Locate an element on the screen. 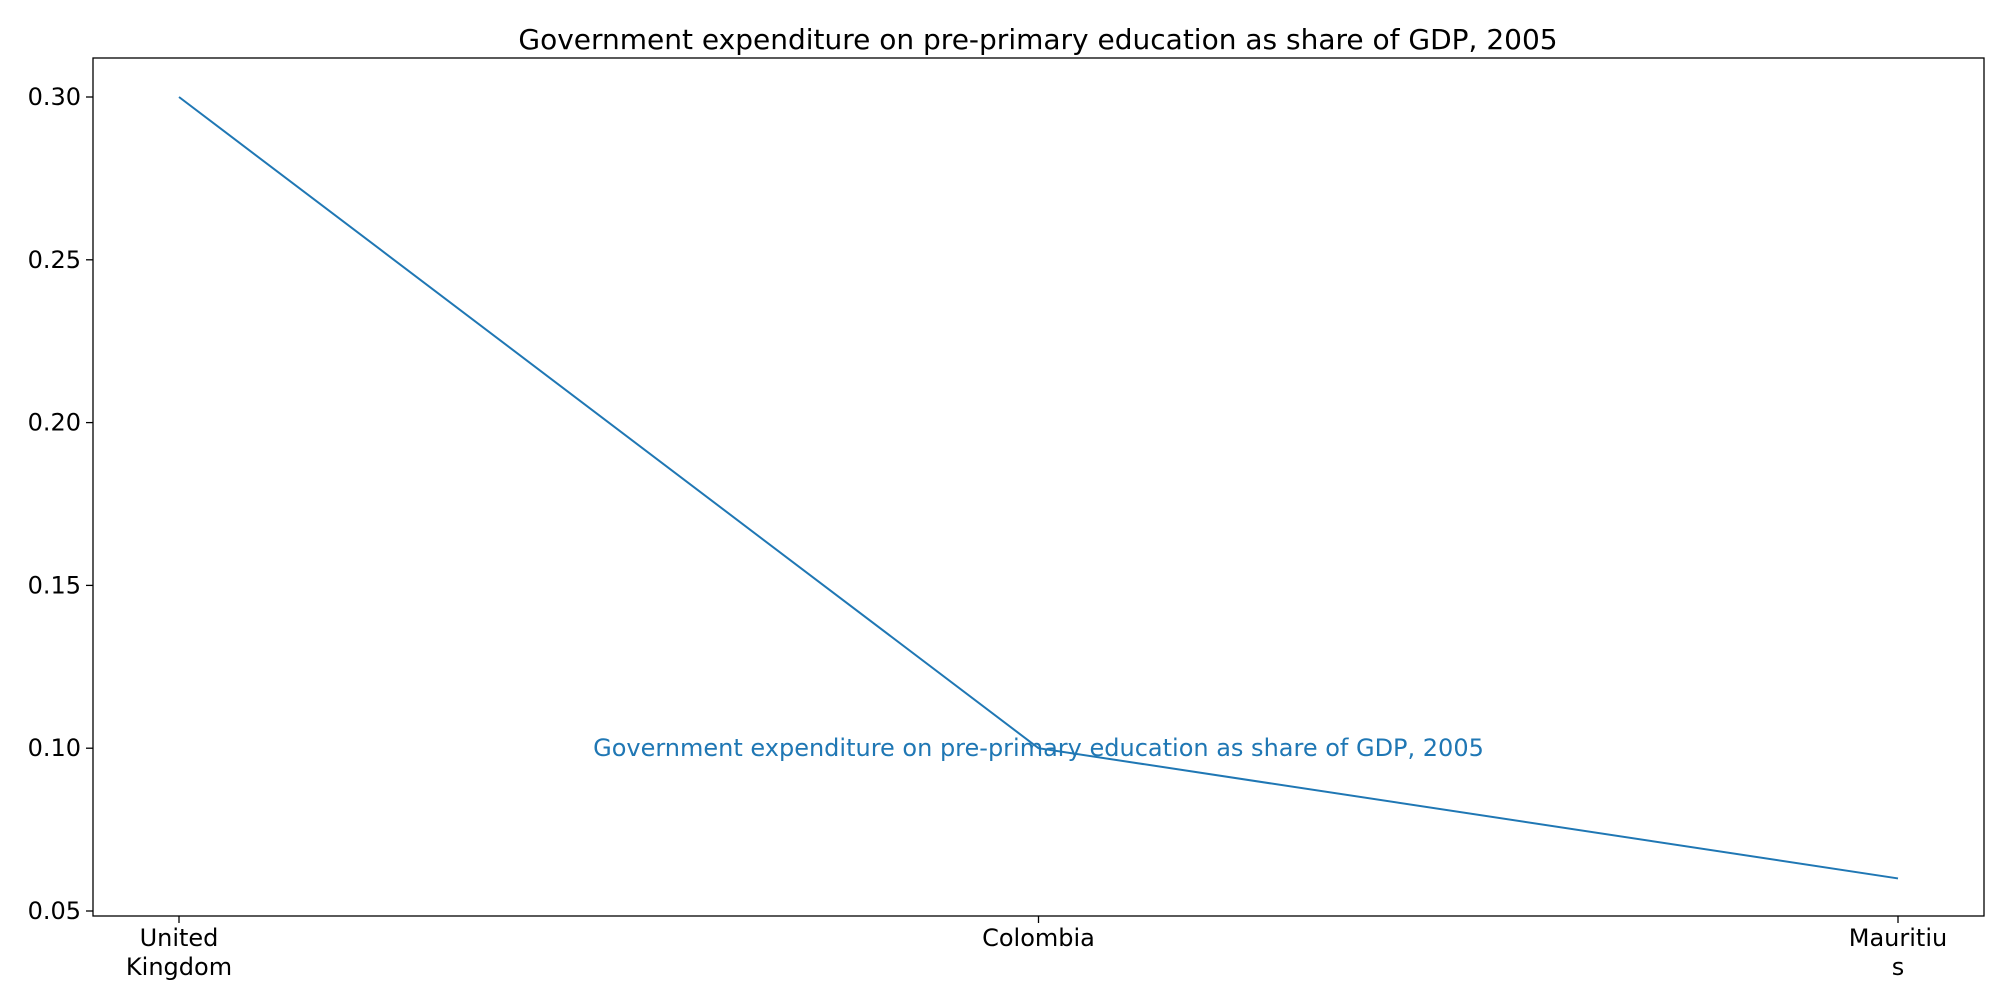 Image resolution: width=2000 pixels, height=1000 pixels. x-tick-label-line: s is located at coordinates (1898, 967).